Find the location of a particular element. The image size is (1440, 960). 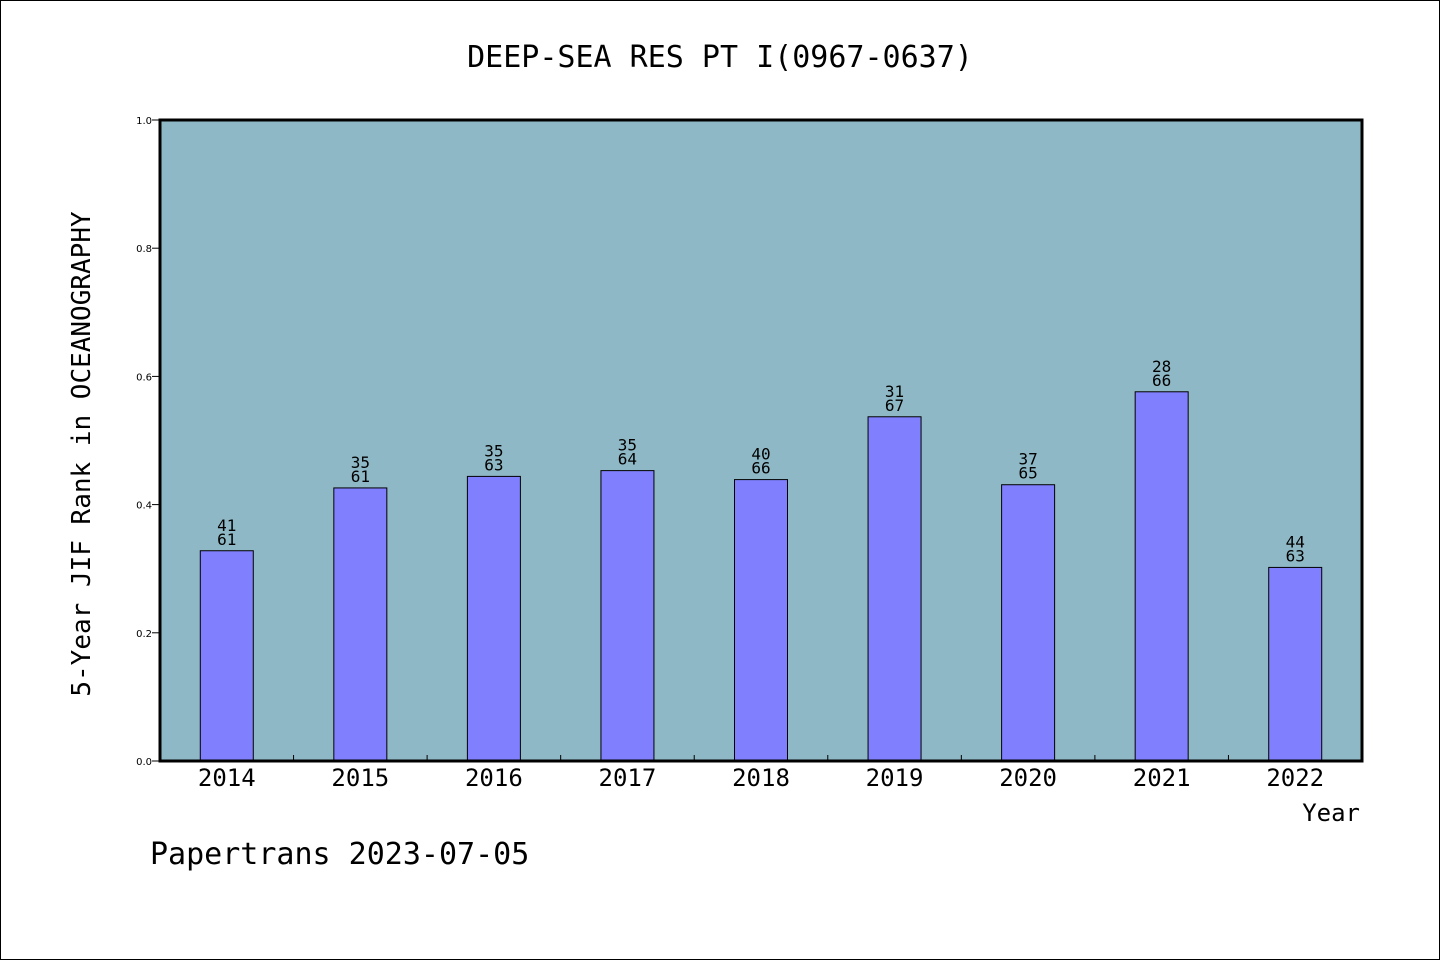

data-label-bottom-2021: 66 is located at coordinates (1161, 380).